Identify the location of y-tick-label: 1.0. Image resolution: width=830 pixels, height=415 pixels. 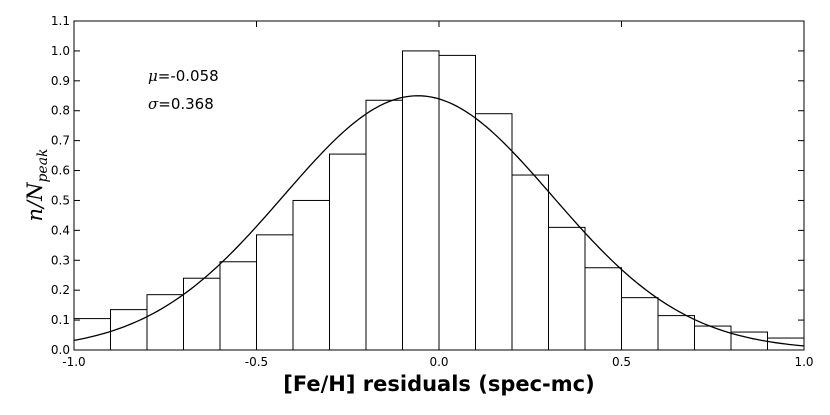
(60, 51).